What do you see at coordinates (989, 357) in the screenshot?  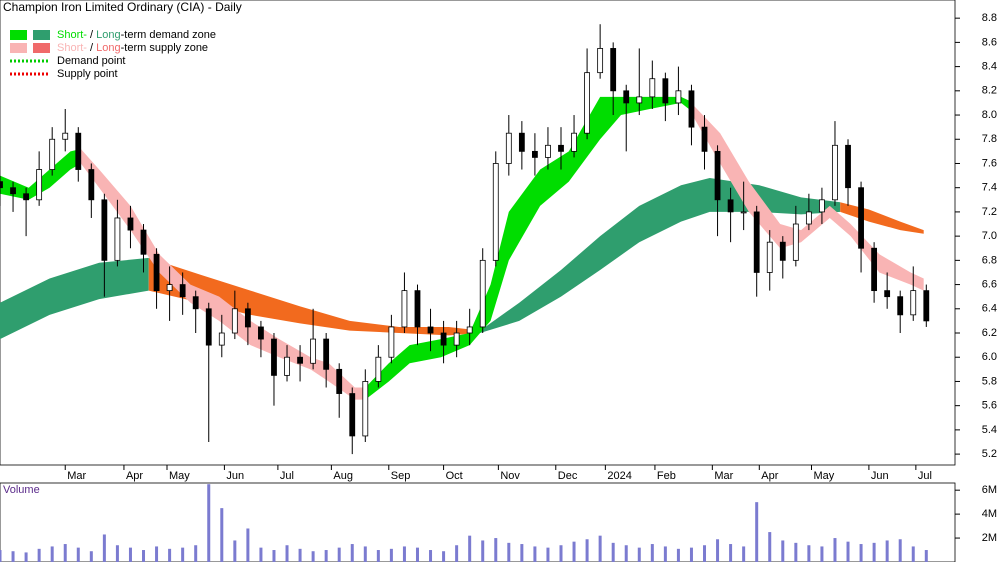 I see `y-tick-label: 6.0` at bounding box center [989, 357].